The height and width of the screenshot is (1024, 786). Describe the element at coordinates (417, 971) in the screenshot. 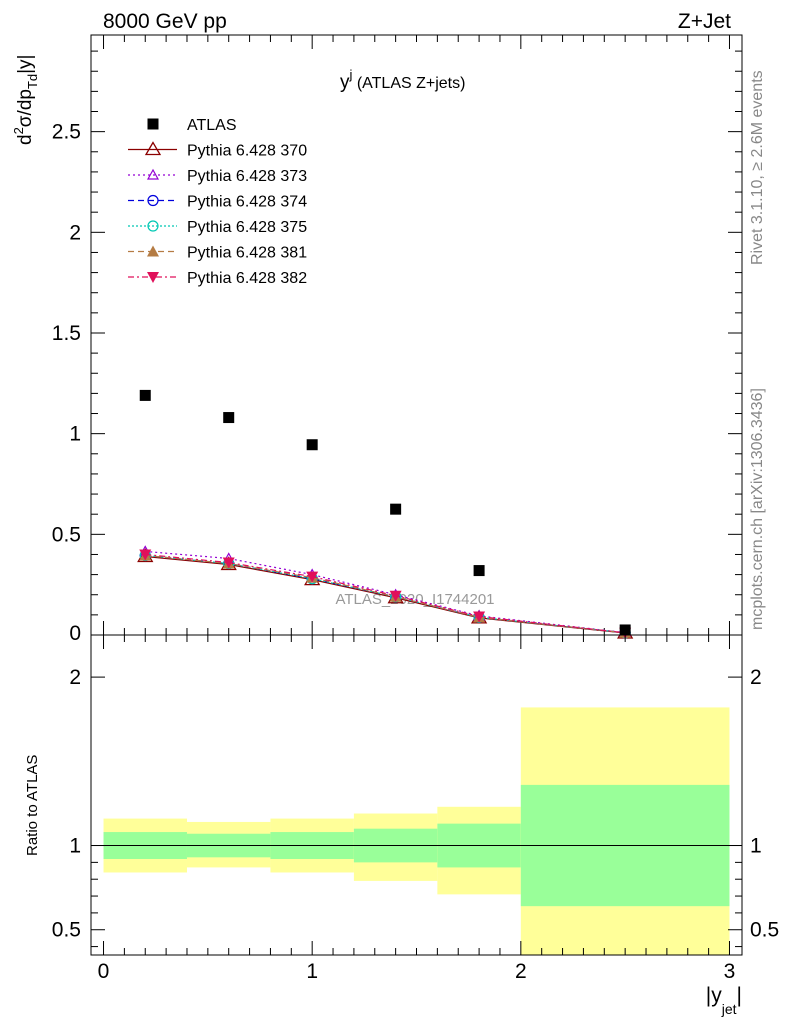

I see `x-tick-labels: 0 1 2 3` at that location.